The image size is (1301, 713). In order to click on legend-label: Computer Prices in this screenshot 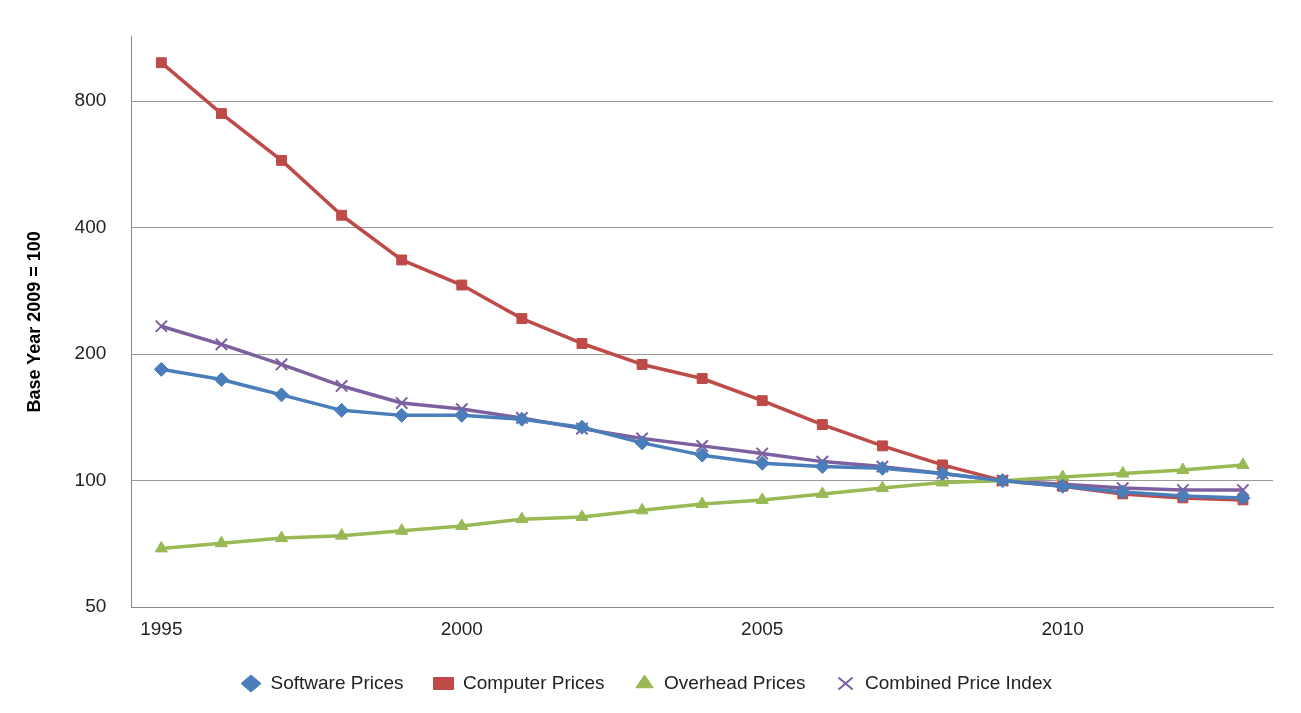, I will do `click(534, 682)`.